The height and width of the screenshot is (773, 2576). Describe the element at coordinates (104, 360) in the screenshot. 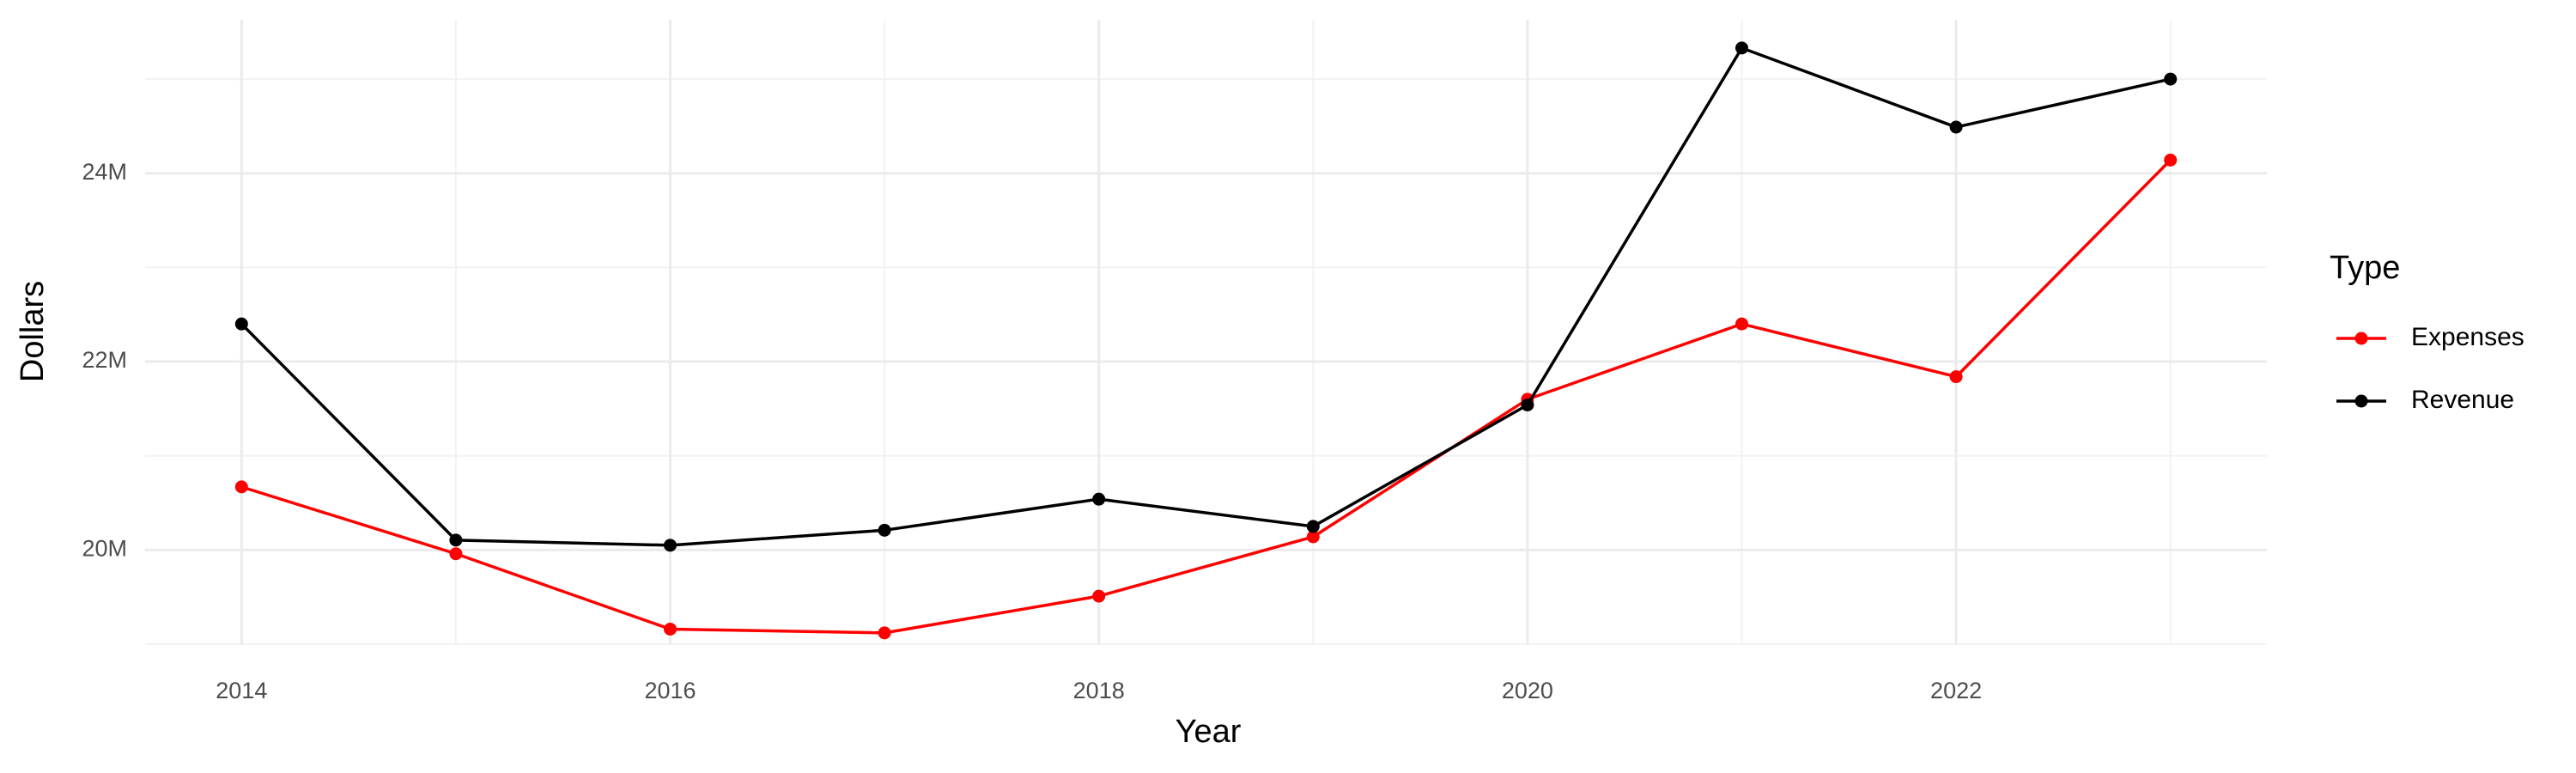

I see `y-tick-label: 22M` at that location.